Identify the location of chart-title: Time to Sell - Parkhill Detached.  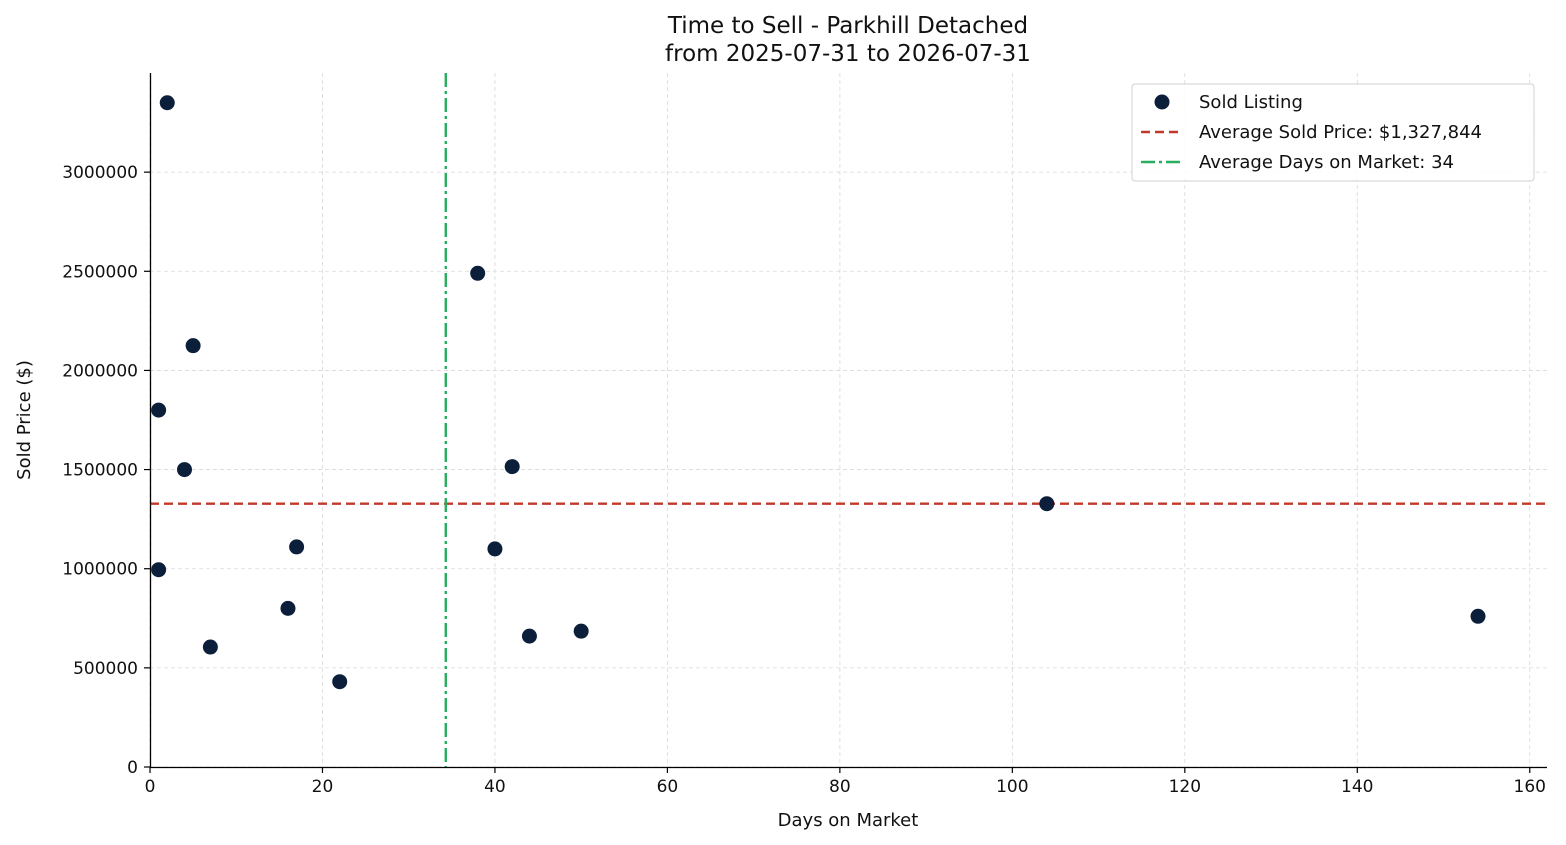
(847, 26).